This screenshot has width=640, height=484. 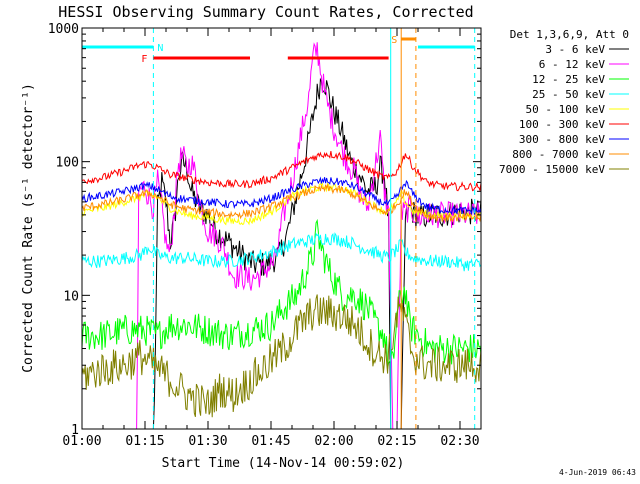 What do you see at coordinates (394, 40) in the screenshot?
I see `saa-label: S` at bounding box center [394, 40].